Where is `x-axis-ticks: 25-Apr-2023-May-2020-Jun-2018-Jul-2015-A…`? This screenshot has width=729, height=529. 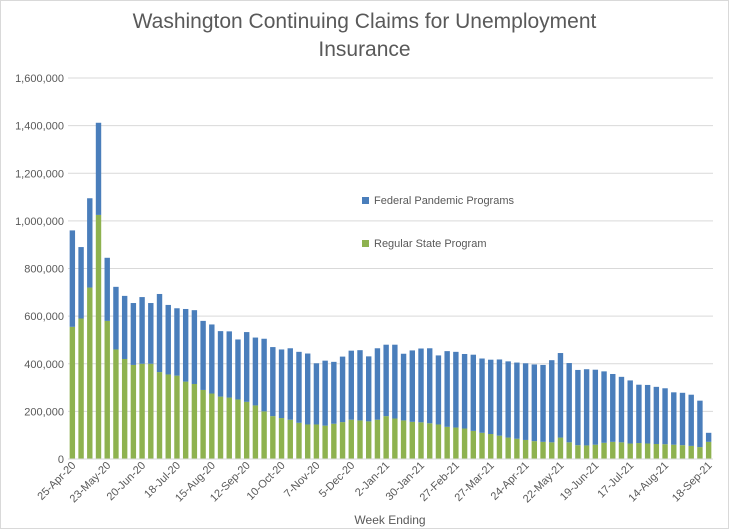 x-axis-ticks: 25-Apr-2023-May-2020-Jun-2018-Jul-2015-A… is located at coordinates (374, 483).